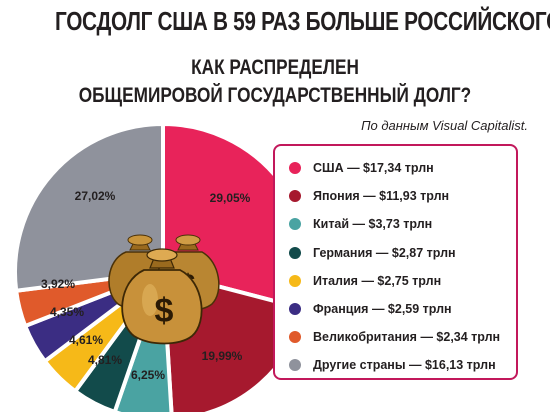 The image size is (550, 412). I want to click on legend-item: Германия — $2,87 трлн, so click(402, 253).